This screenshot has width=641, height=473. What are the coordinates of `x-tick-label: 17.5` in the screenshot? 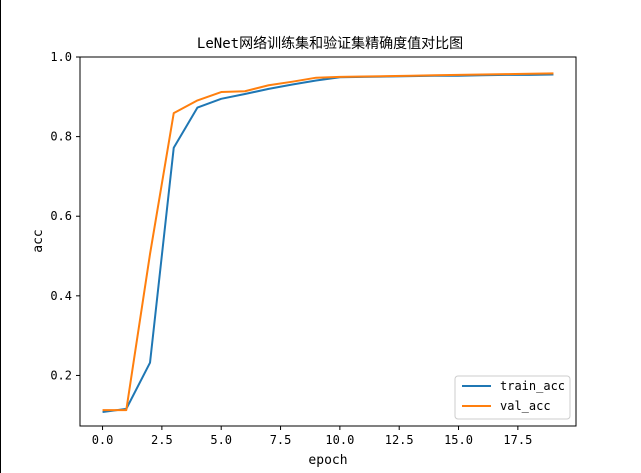 It's located at (517, 440).